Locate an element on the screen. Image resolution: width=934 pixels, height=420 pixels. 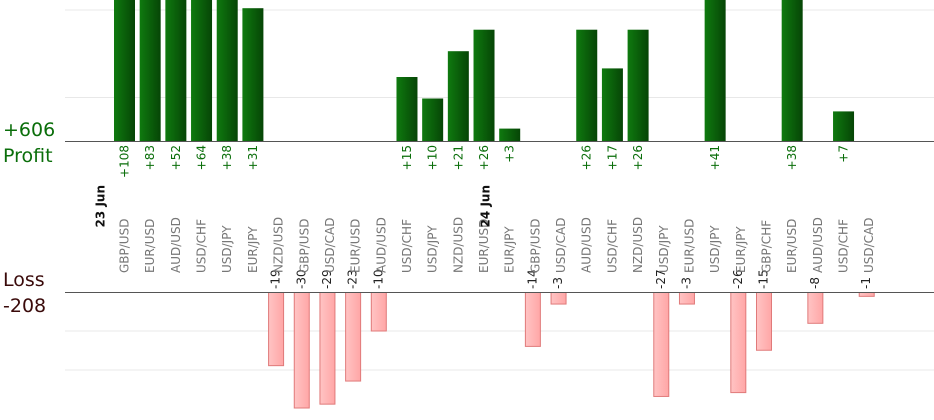
profit-value-label: +10 is located at coordinates (433, 157).